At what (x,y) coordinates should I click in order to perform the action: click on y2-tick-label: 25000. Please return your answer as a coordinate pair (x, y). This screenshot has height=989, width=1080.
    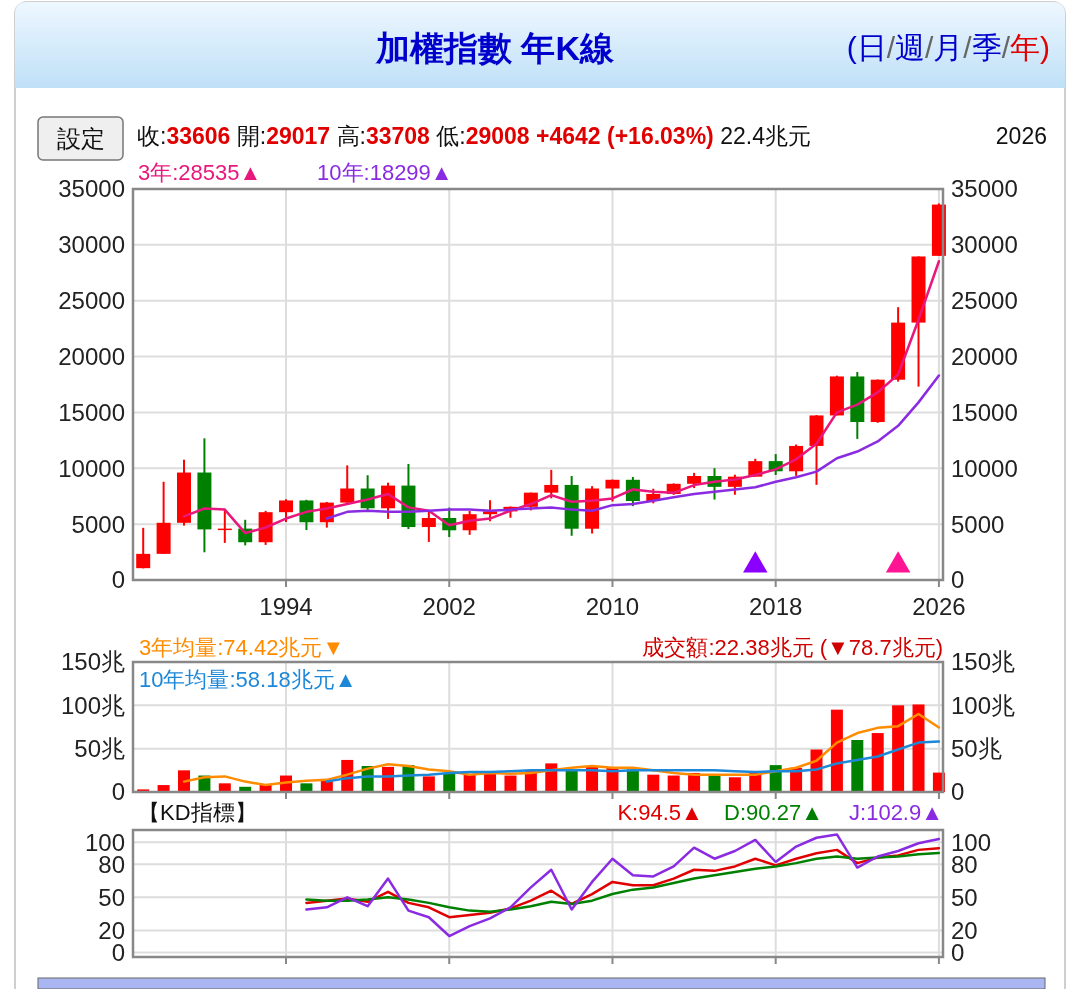
    Looking at the image, I should click on (984, 301).